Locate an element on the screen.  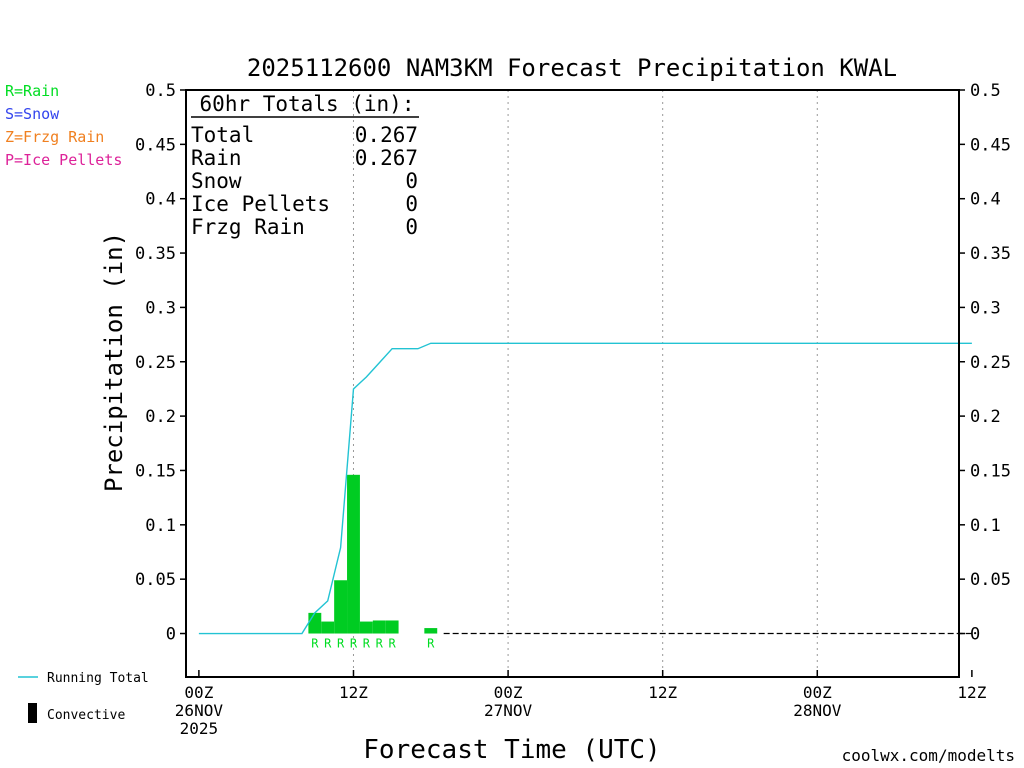
ytick-right-label-10: 0.5 is located at coordinates (985, 91).